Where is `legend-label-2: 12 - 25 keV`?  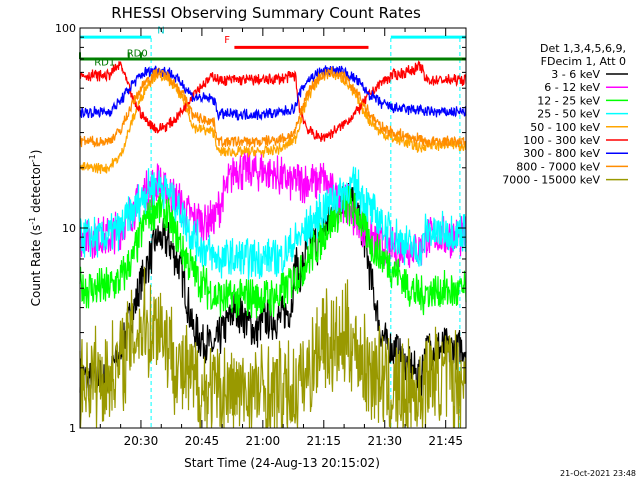 legend-label-2: 12 - 25 keV is located at coordinates (568, 100).